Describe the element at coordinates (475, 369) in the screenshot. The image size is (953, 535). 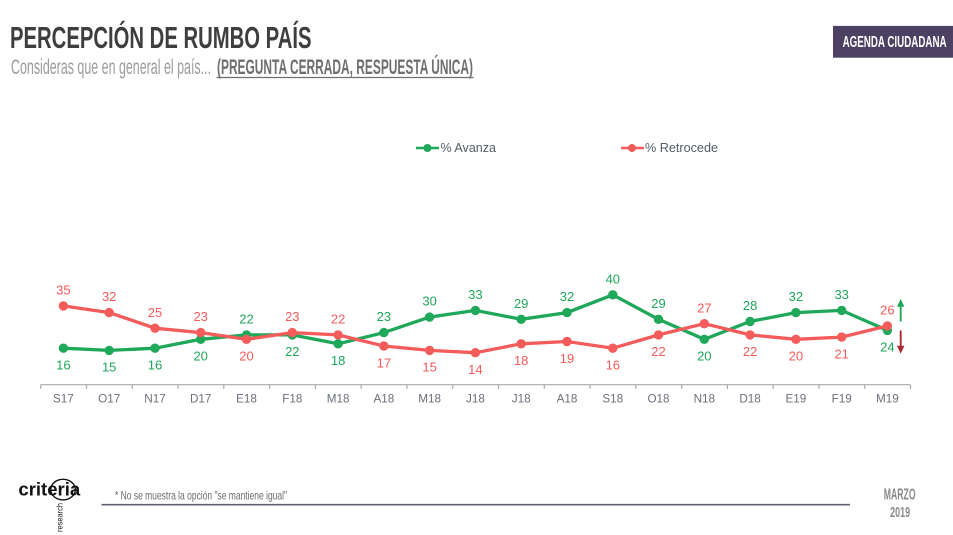
I see `svg-text: 14` at that location.